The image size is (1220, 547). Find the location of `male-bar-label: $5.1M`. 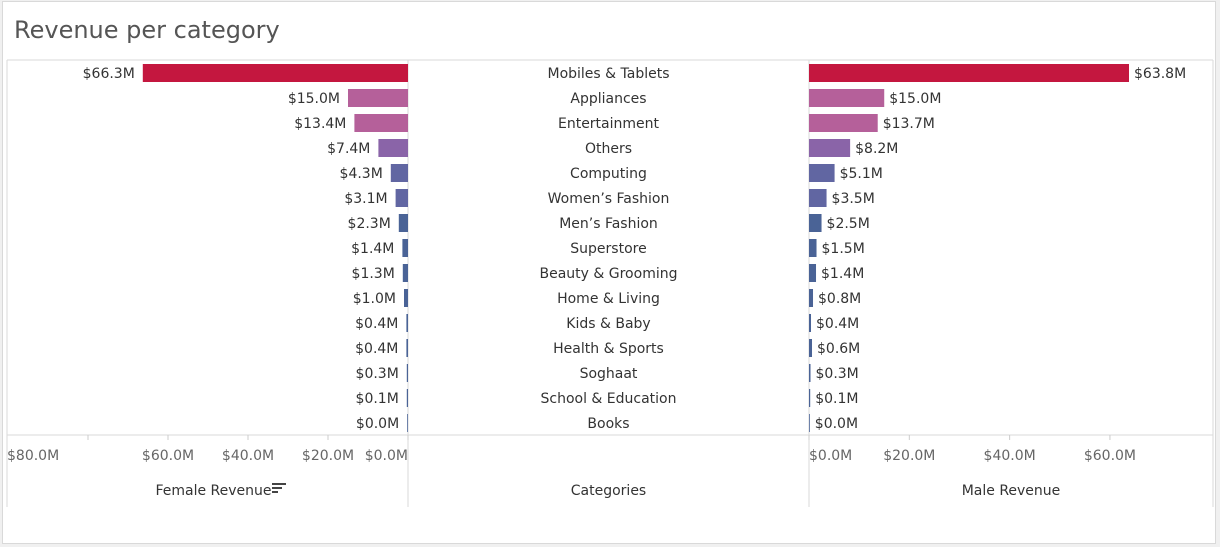

male-bar-label: $5.1M is located at coordinates (861, 174).